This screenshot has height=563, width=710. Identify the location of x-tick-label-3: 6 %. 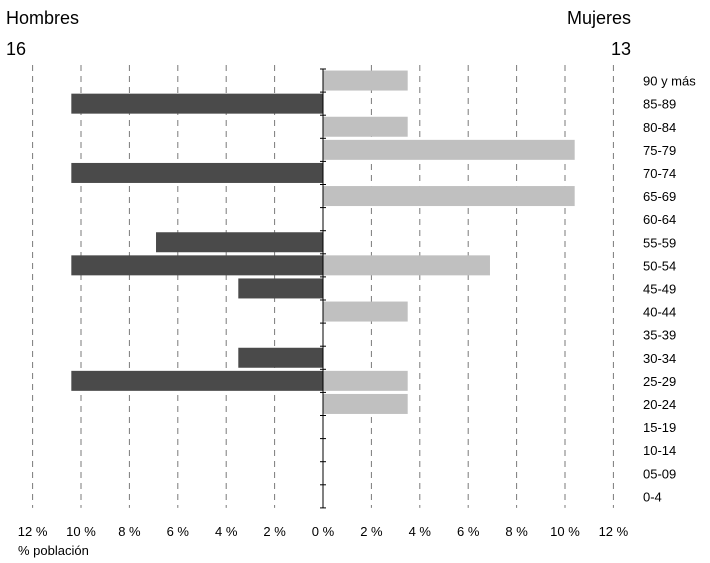
(178, 531).